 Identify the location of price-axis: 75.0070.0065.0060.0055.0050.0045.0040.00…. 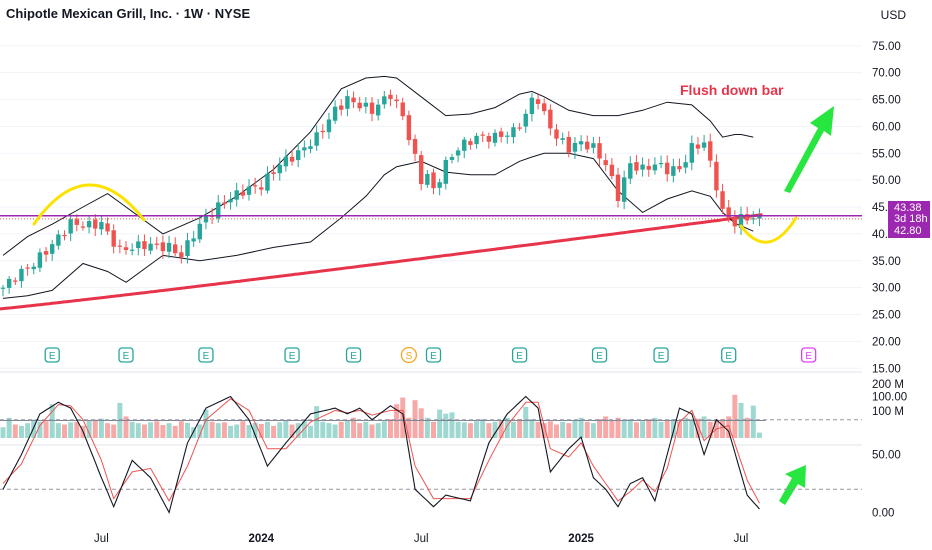
(889, 280).